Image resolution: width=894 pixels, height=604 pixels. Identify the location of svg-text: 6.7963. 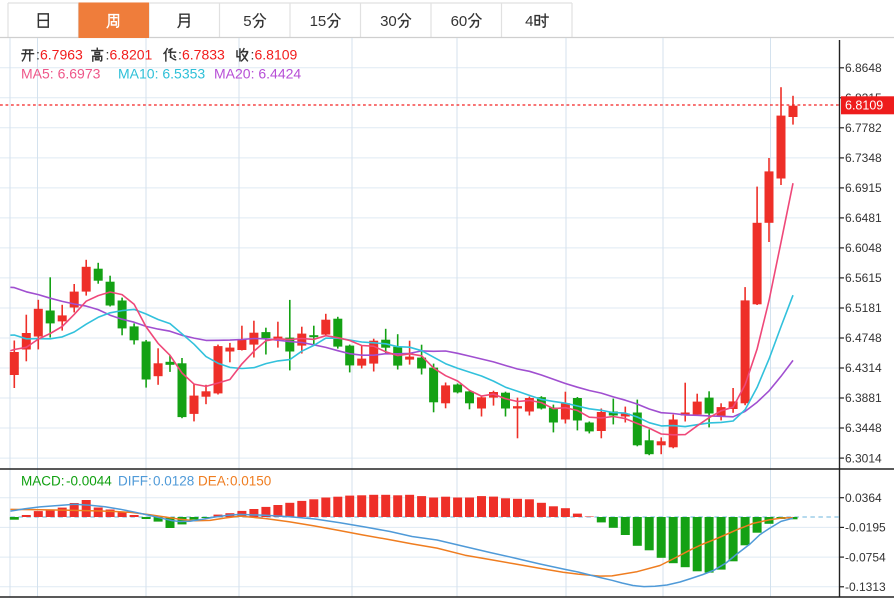
(61, 55).